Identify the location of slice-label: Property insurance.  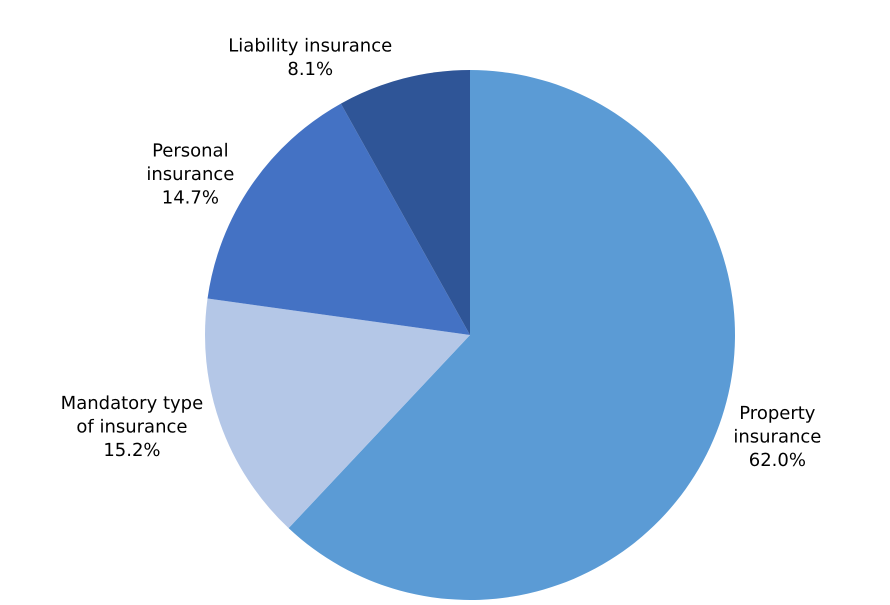
(777, 425).